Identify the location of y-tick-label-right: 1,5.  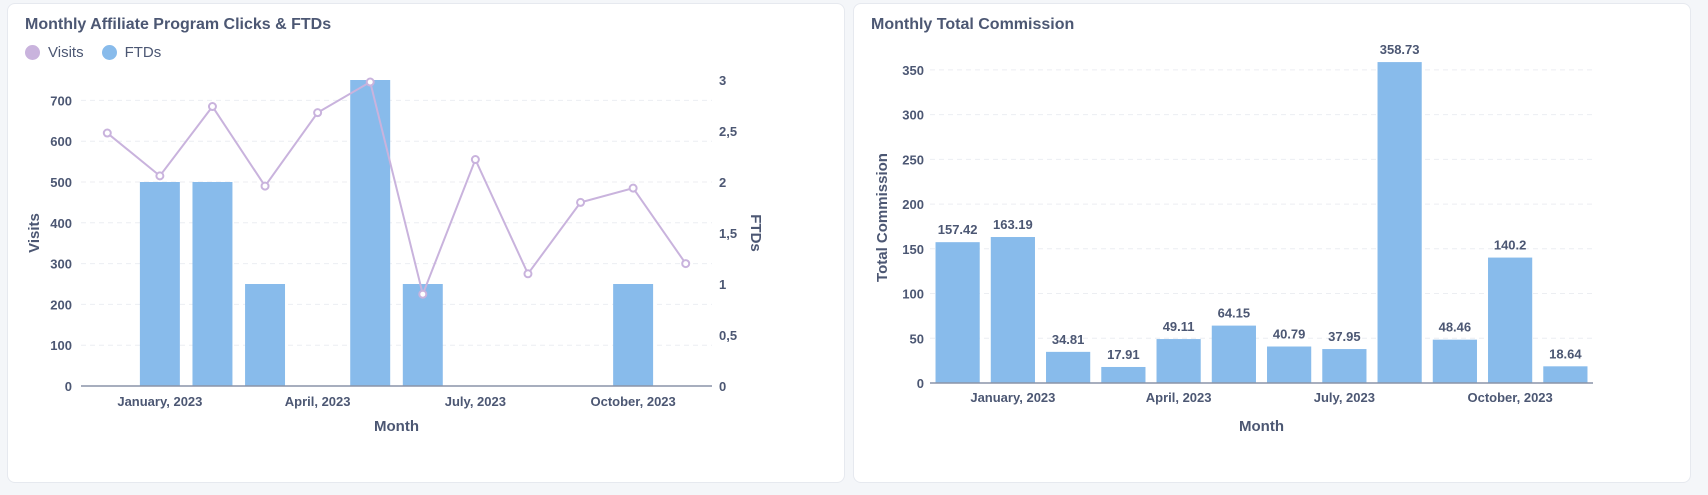
(728, 233).